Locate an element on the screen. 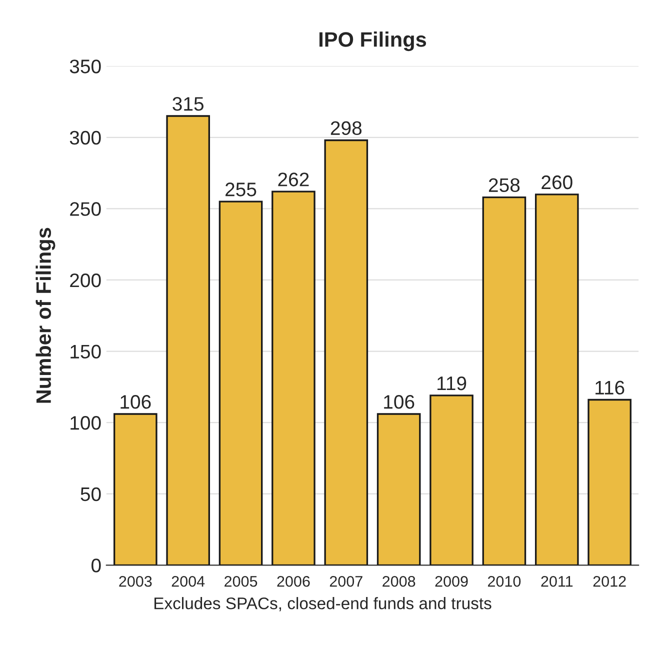 The height and width of the screenshot is (661, 645). x-tick-label: 2009 is located at coordinates (451, 581).